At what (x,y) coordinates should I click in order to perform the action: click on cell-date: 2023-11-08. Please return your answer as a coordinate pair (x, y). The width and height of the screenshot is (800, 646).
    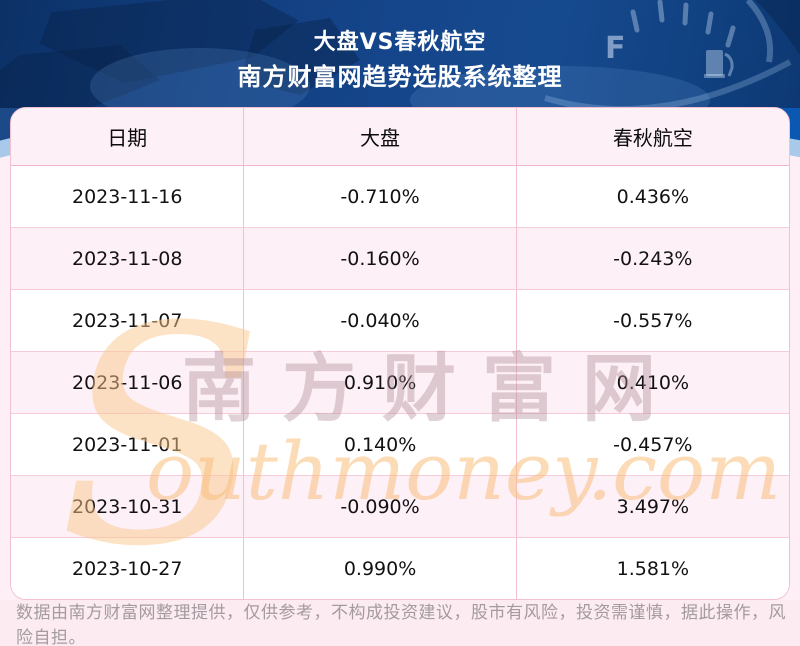
    Looking at the image, I should click on (128, 258).